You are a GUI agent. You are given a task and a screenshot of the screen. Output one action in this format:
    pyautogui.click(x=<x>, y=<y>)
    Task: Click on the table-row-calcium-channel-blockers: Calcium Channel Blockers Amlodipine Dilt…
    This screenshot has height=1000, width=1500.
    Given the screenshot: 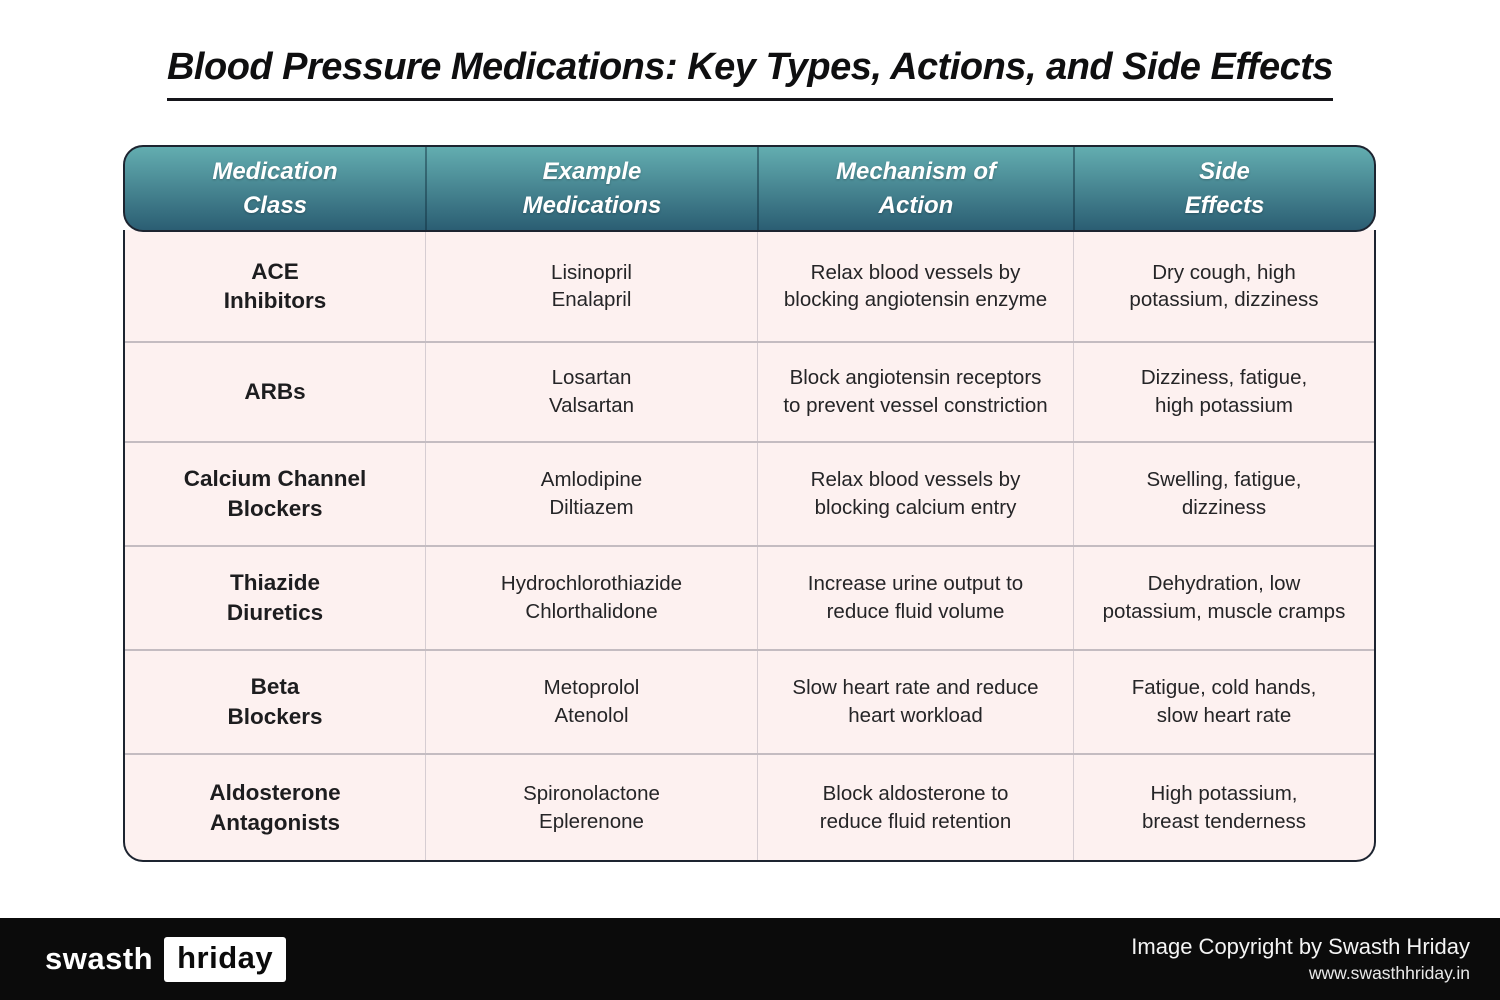 What is the action you would take?
    pyautogui.click(x=749, y=492)
    